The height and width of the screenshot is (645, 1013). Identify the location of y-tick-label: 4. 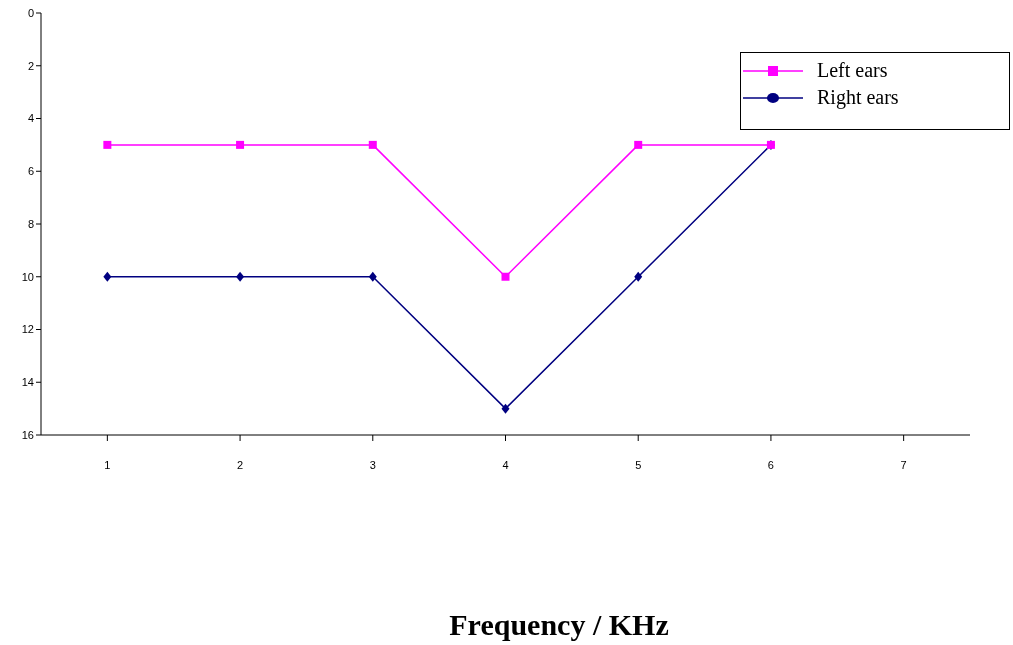
(30, 118).